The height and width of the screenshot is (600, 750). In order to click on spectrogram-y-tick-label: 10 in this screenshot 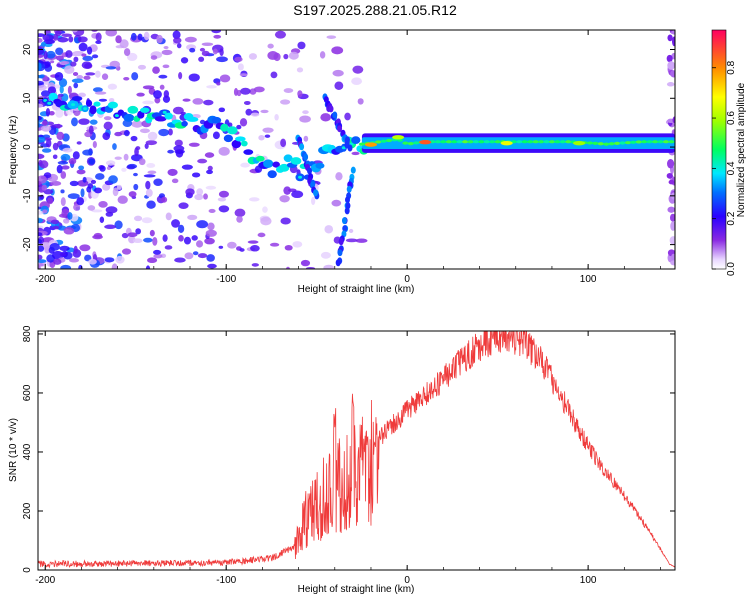, I will do `click(27, 98)`.